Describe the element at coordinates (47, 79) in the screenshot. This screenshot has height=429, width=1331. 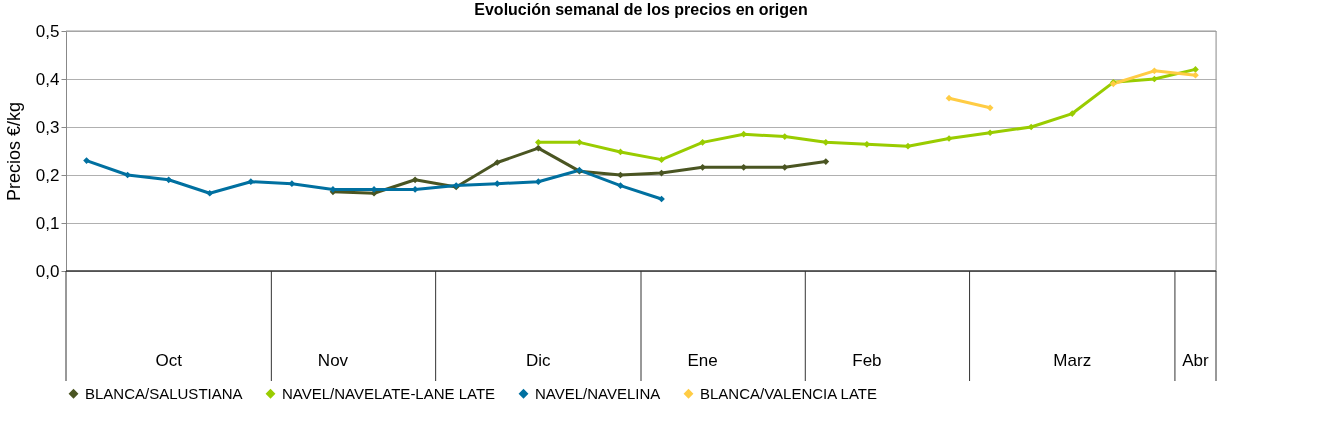
I see `y-tick-label: 0,4` at that location.